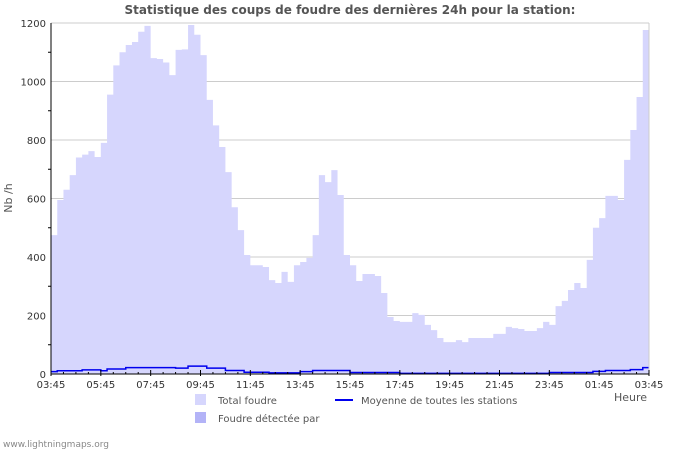 This screenshot has height=450, width=700. I want to click on legend-swatch-total, so click(200, 399).